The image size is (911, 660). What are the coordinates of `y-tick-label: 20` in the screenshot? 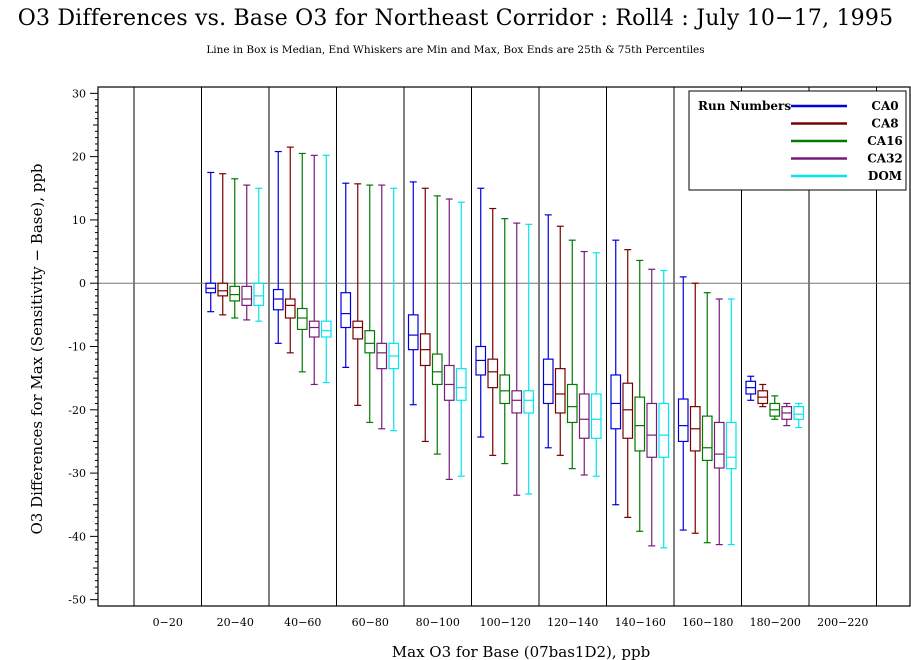 It's located at (79, 157).